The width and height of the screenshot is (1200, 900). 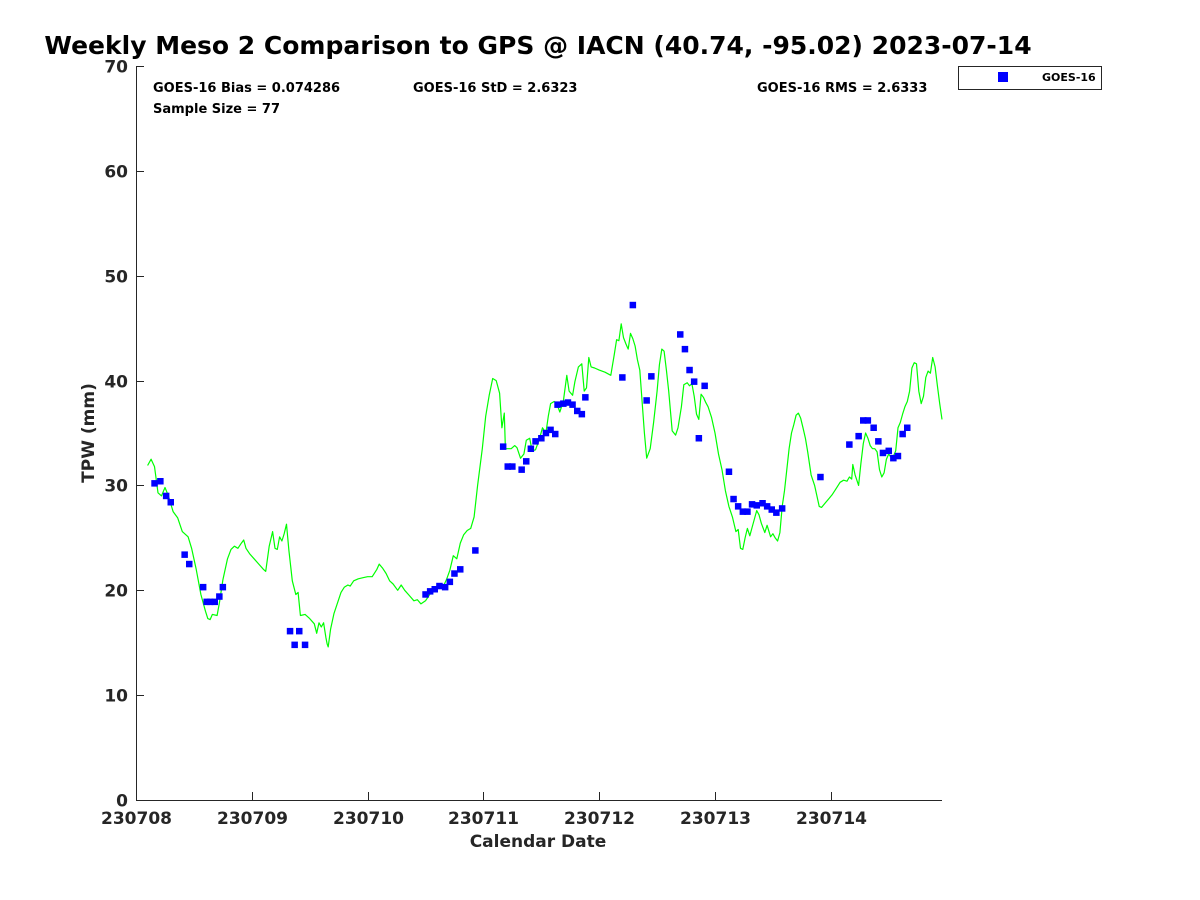 What do you see at coordinates (831, 819) in the screenshot?
I see `x-tick-label: 230714` at bounding box center [831, 819].